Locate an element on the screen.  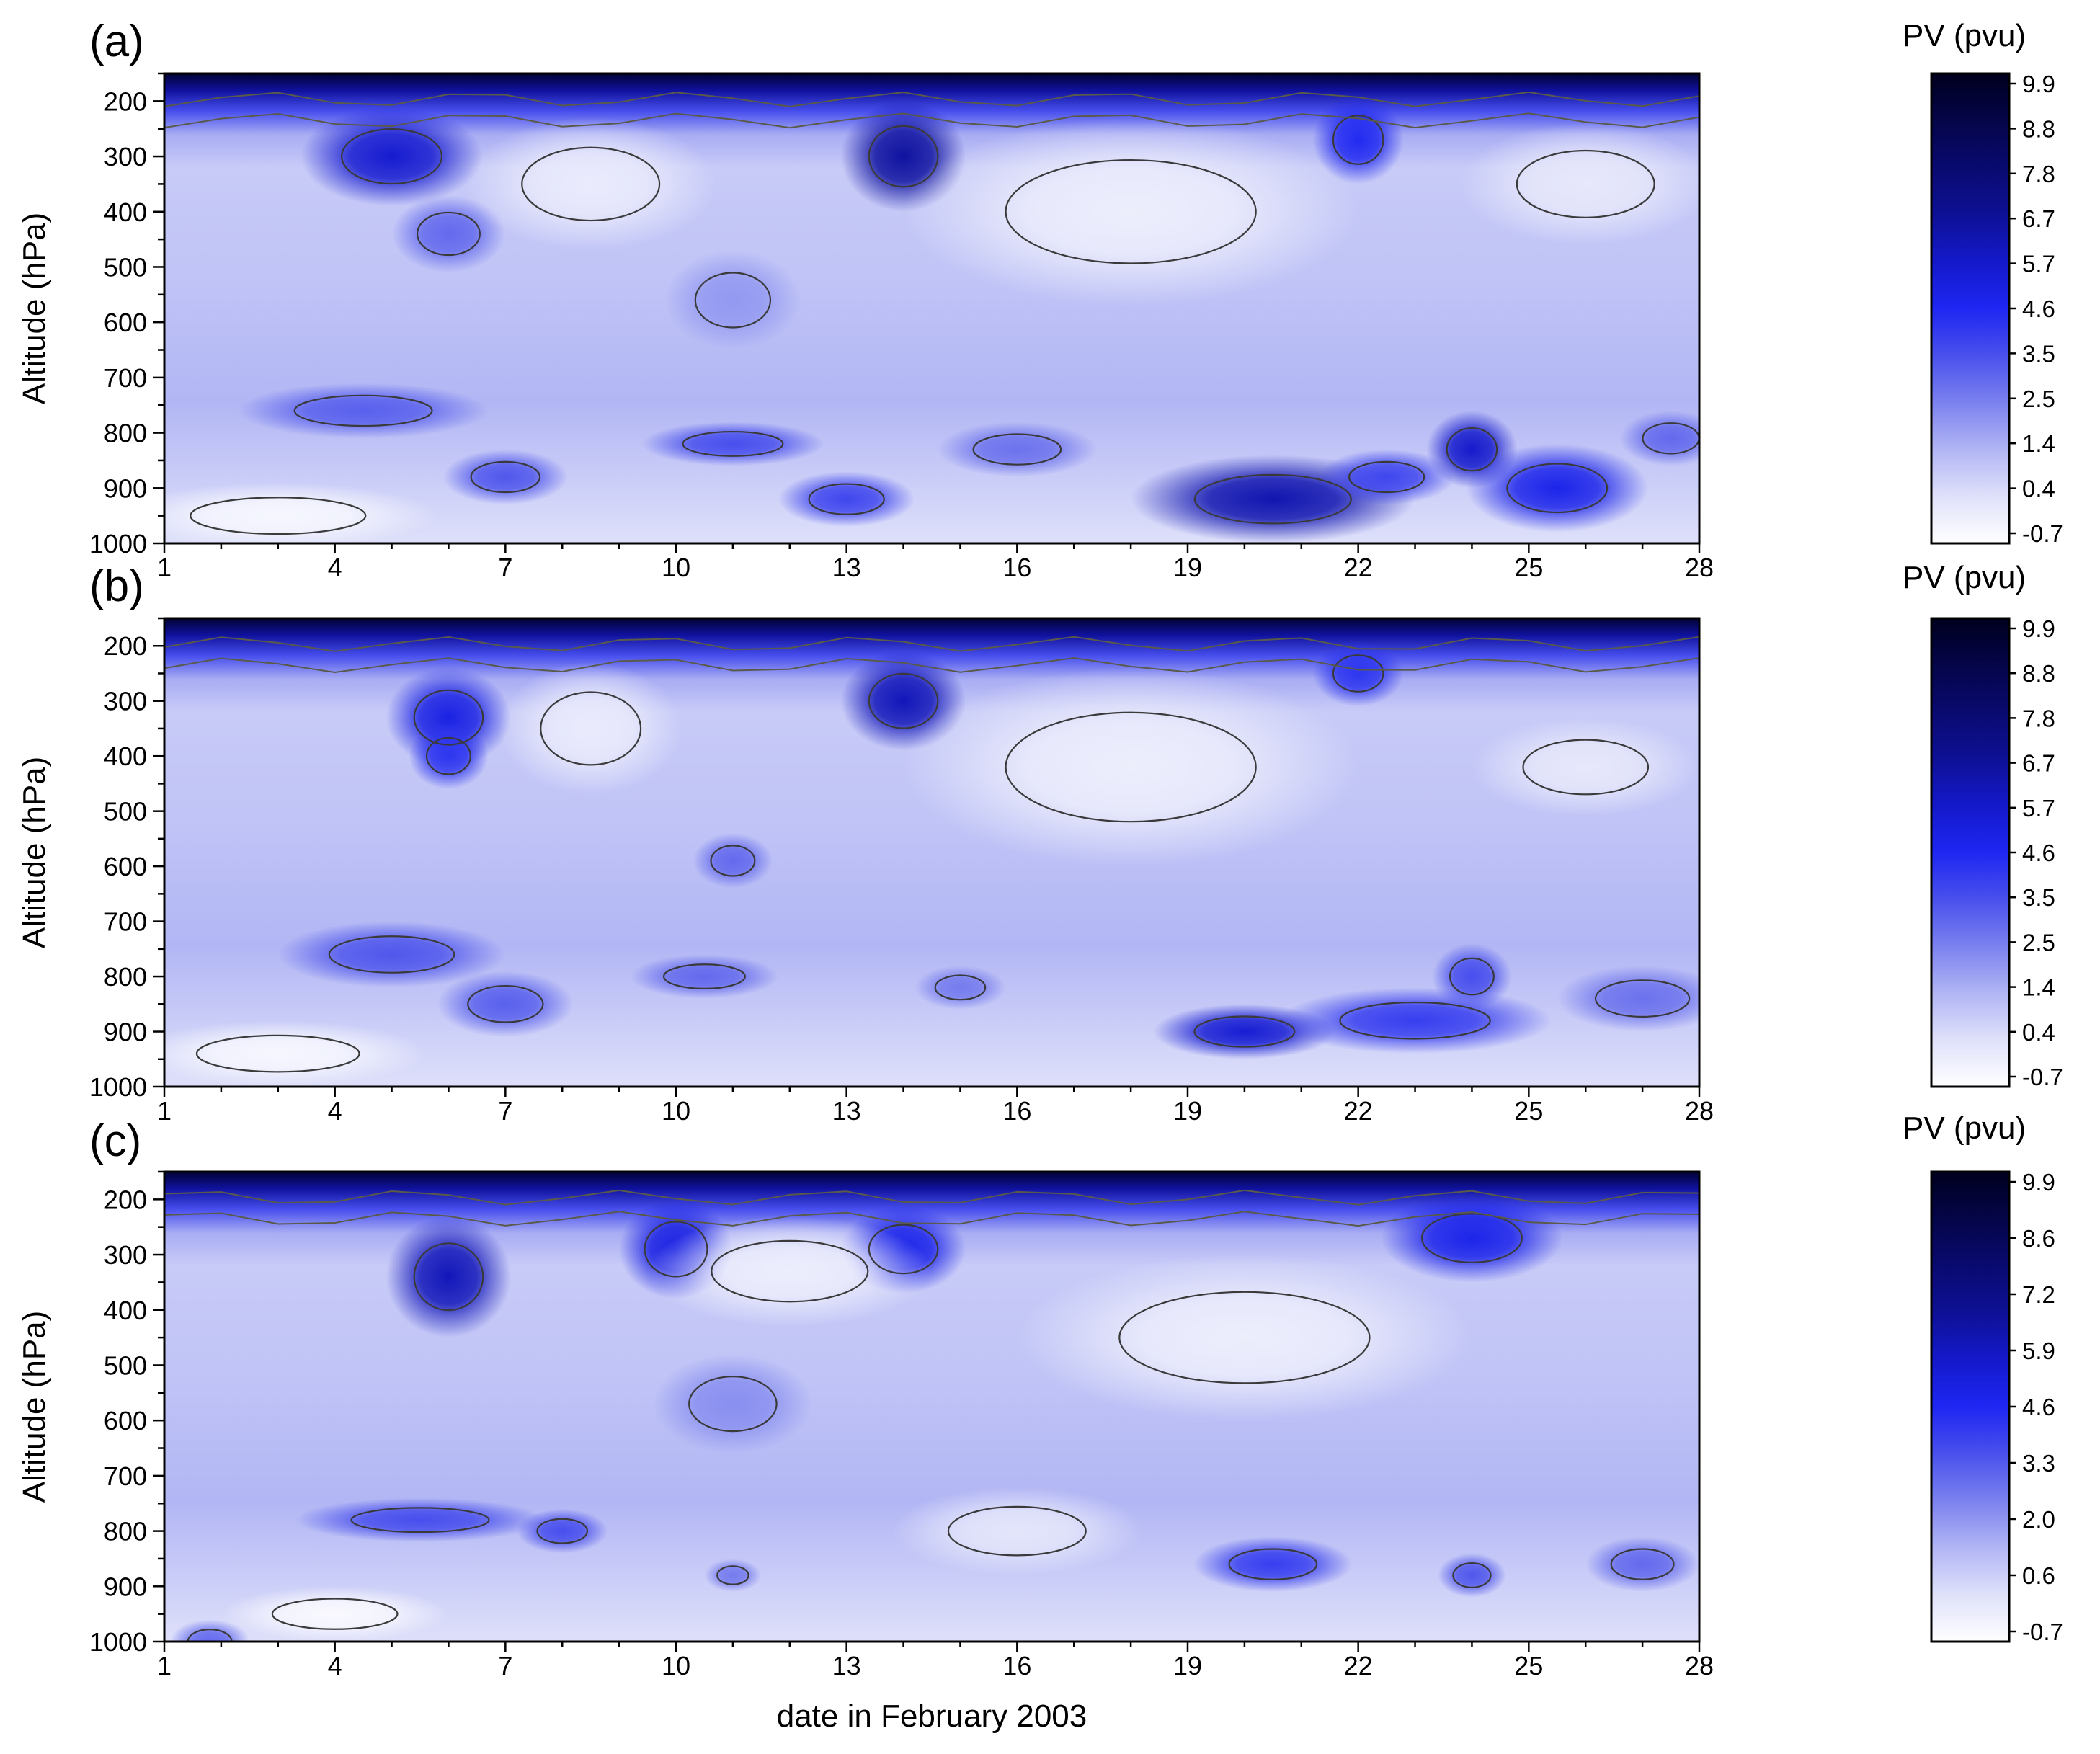
y-tick-label: 1000 is located at coordinates (118, 1642).